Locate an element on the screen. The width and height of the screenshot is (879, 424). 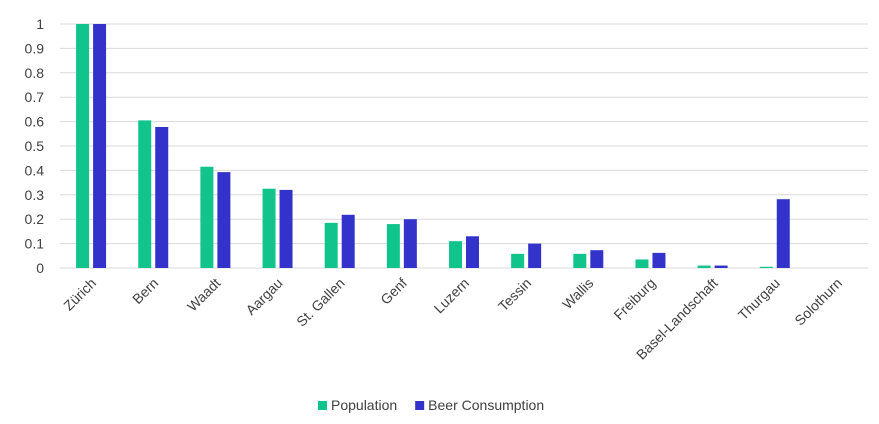
y-axis-tick-labels: 0 0.1 0.2 0.3 0.4 0.5 0.6 0.7 0.8 0.9 1 is located at coordinates (35, 146).